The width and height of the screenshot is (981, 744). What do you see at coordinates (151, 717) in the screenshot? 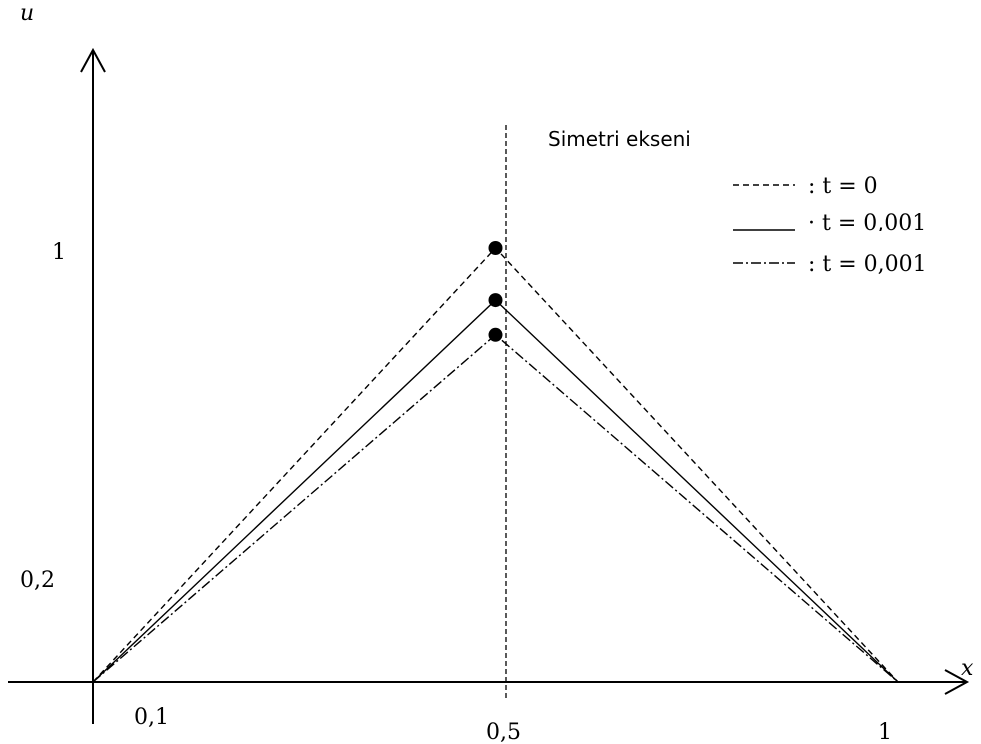
I see `x-tick-label: 0,1` at bounding box center [151, 717].